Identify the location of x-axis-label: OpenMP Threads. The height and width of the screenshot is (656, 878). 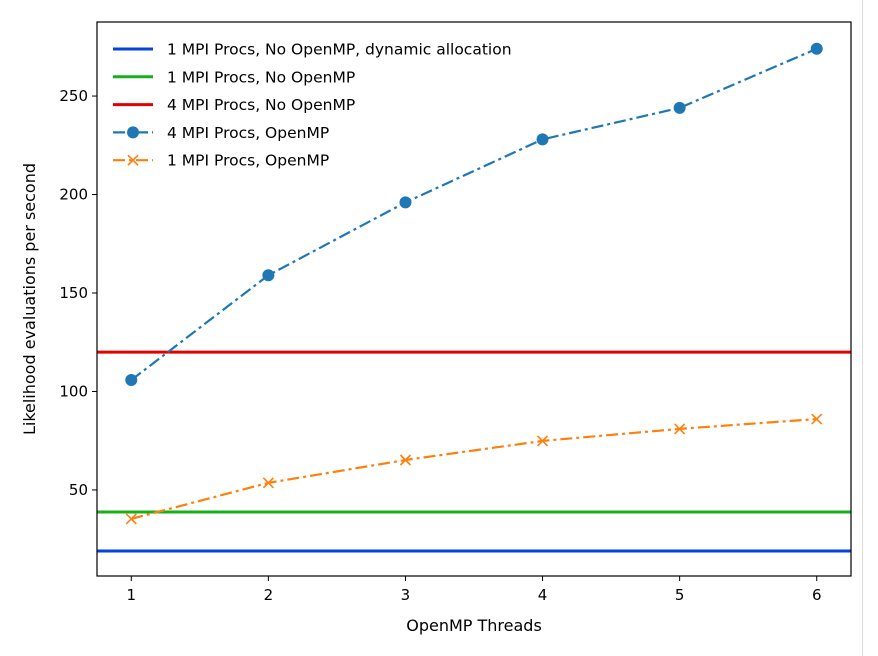
(474, 625).